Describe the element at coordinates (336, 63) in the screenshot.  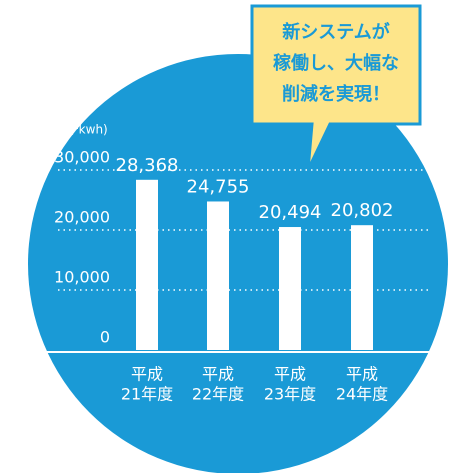
I see `callout-text: 稼働し、大幅な` at that location.